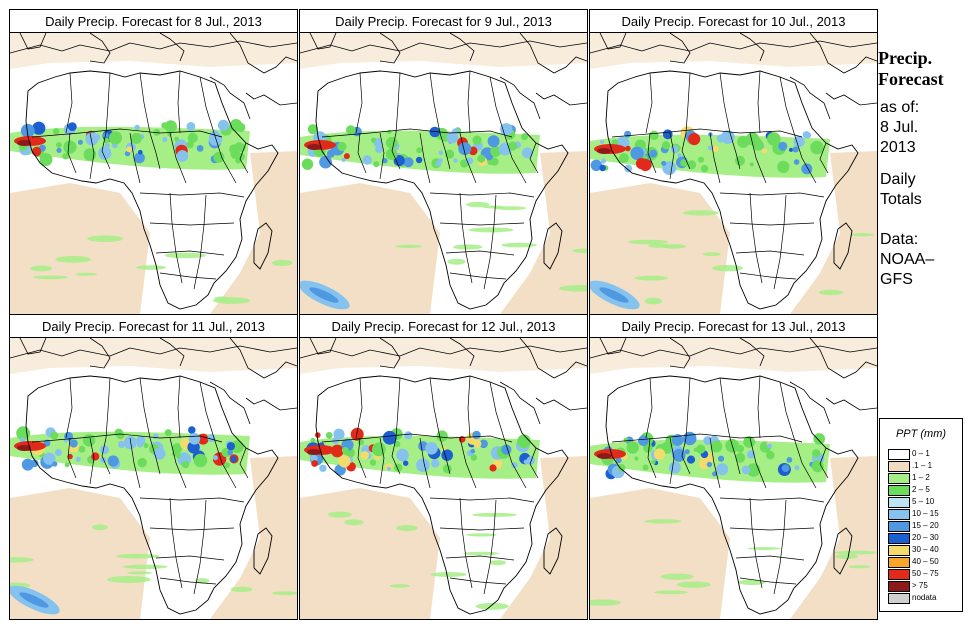 The height and width of the screenshot is (628, 965). What do you see at coordinates (923, 478) in the screenshot?
I see `legend-entry: 1 – 2` at bounding box center [923, 478].